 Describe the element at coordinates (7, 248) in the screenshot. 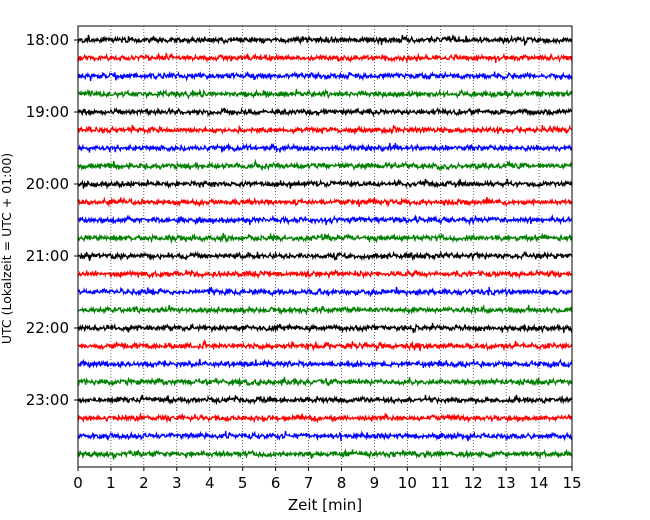

I see `y-axis-label: UTC (Lokalzeit = UTC + 01:00)` at that location.